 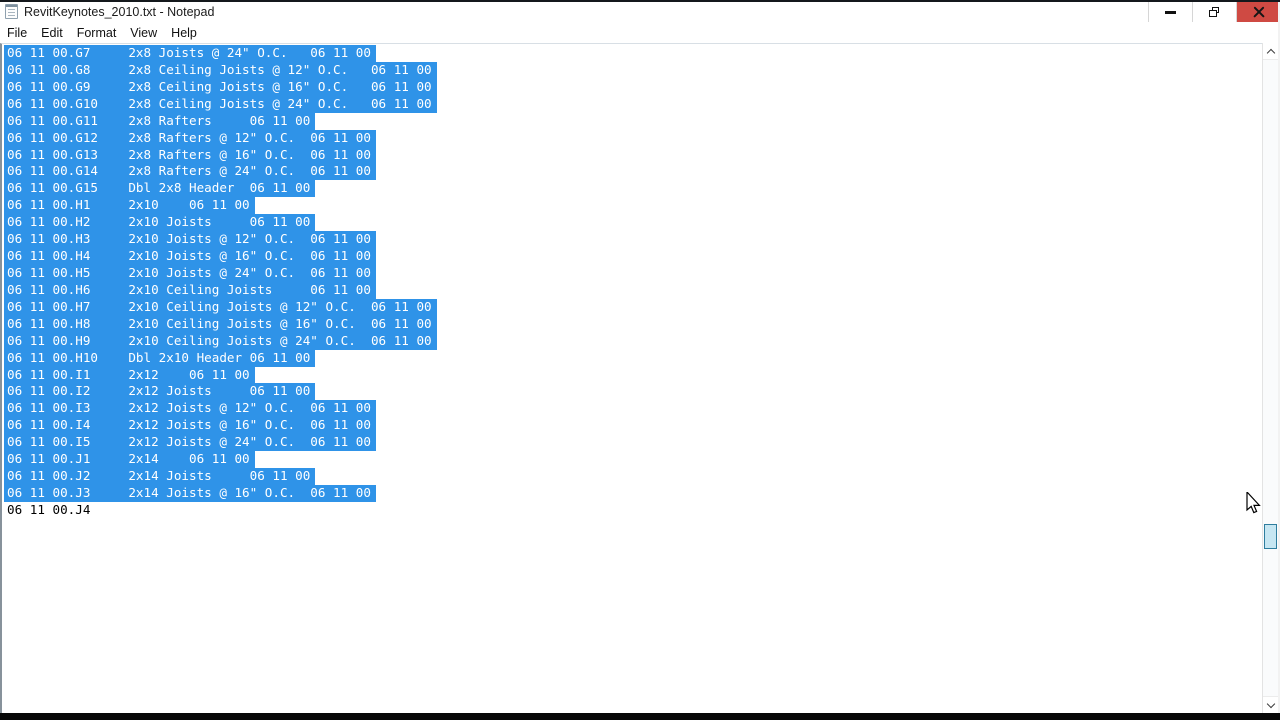 What do you see at coordinates (52, 32) in the screenshot?
I see `menu-edit: Edit` at bounding box center [52, 32].